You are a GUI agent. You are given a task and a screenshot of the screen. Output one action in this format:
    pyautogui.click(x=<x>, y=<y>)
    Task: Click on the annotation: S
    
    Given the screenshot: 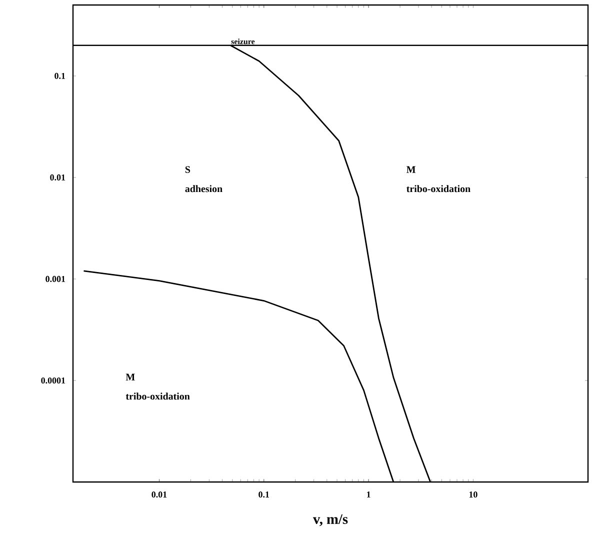 What is the action you would take?
    pyautogui.click(x=187, y=169)
    